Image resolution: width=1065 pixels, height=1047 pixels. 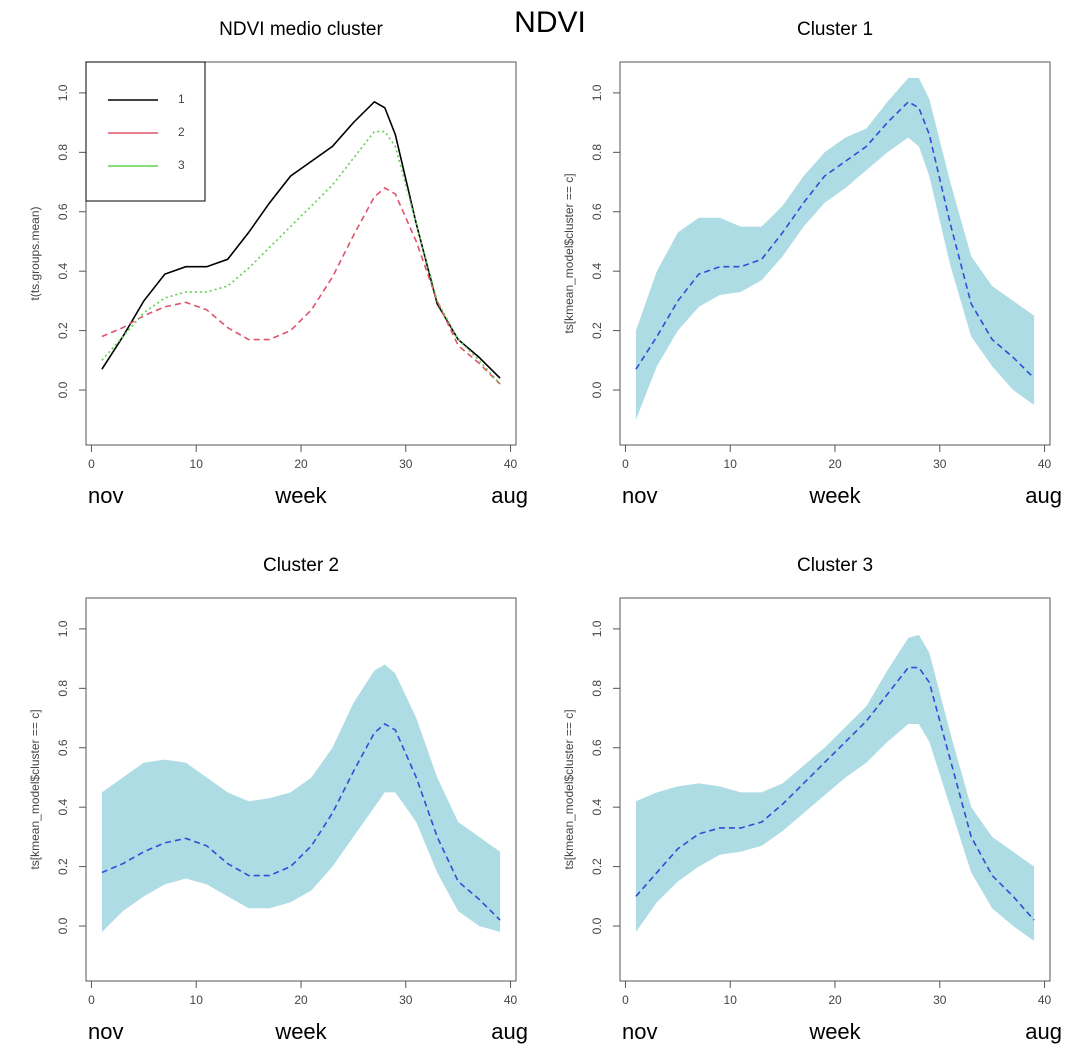 I want to click on legend-label: 2, so click(x=181, y=132).